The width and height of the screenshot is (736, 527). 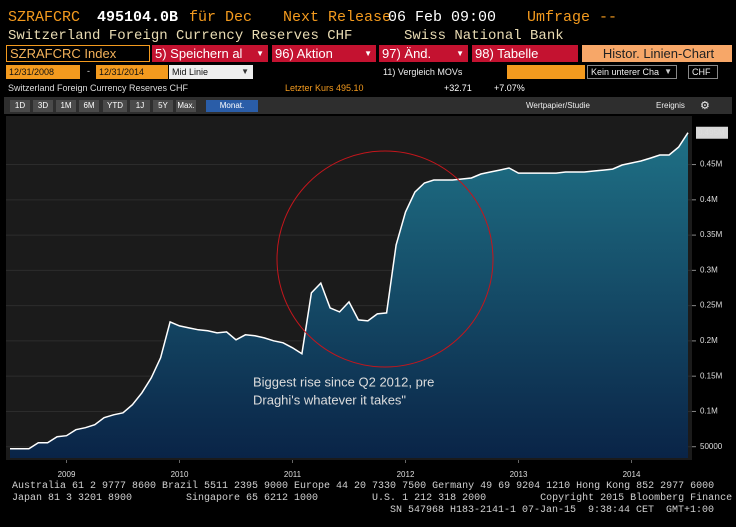 I want to click on survey: Umfrage --, so click(x=572, y=17).